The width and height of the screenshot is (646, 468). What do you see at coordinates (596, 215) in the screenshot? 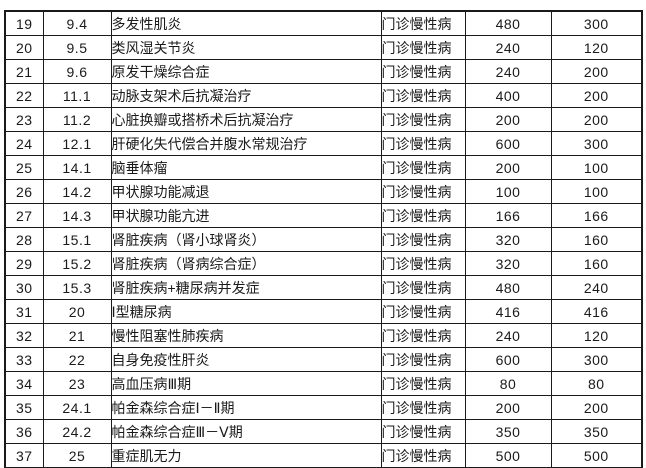
I see `cell-amount-b: 166` at bounding box center [596, 215].